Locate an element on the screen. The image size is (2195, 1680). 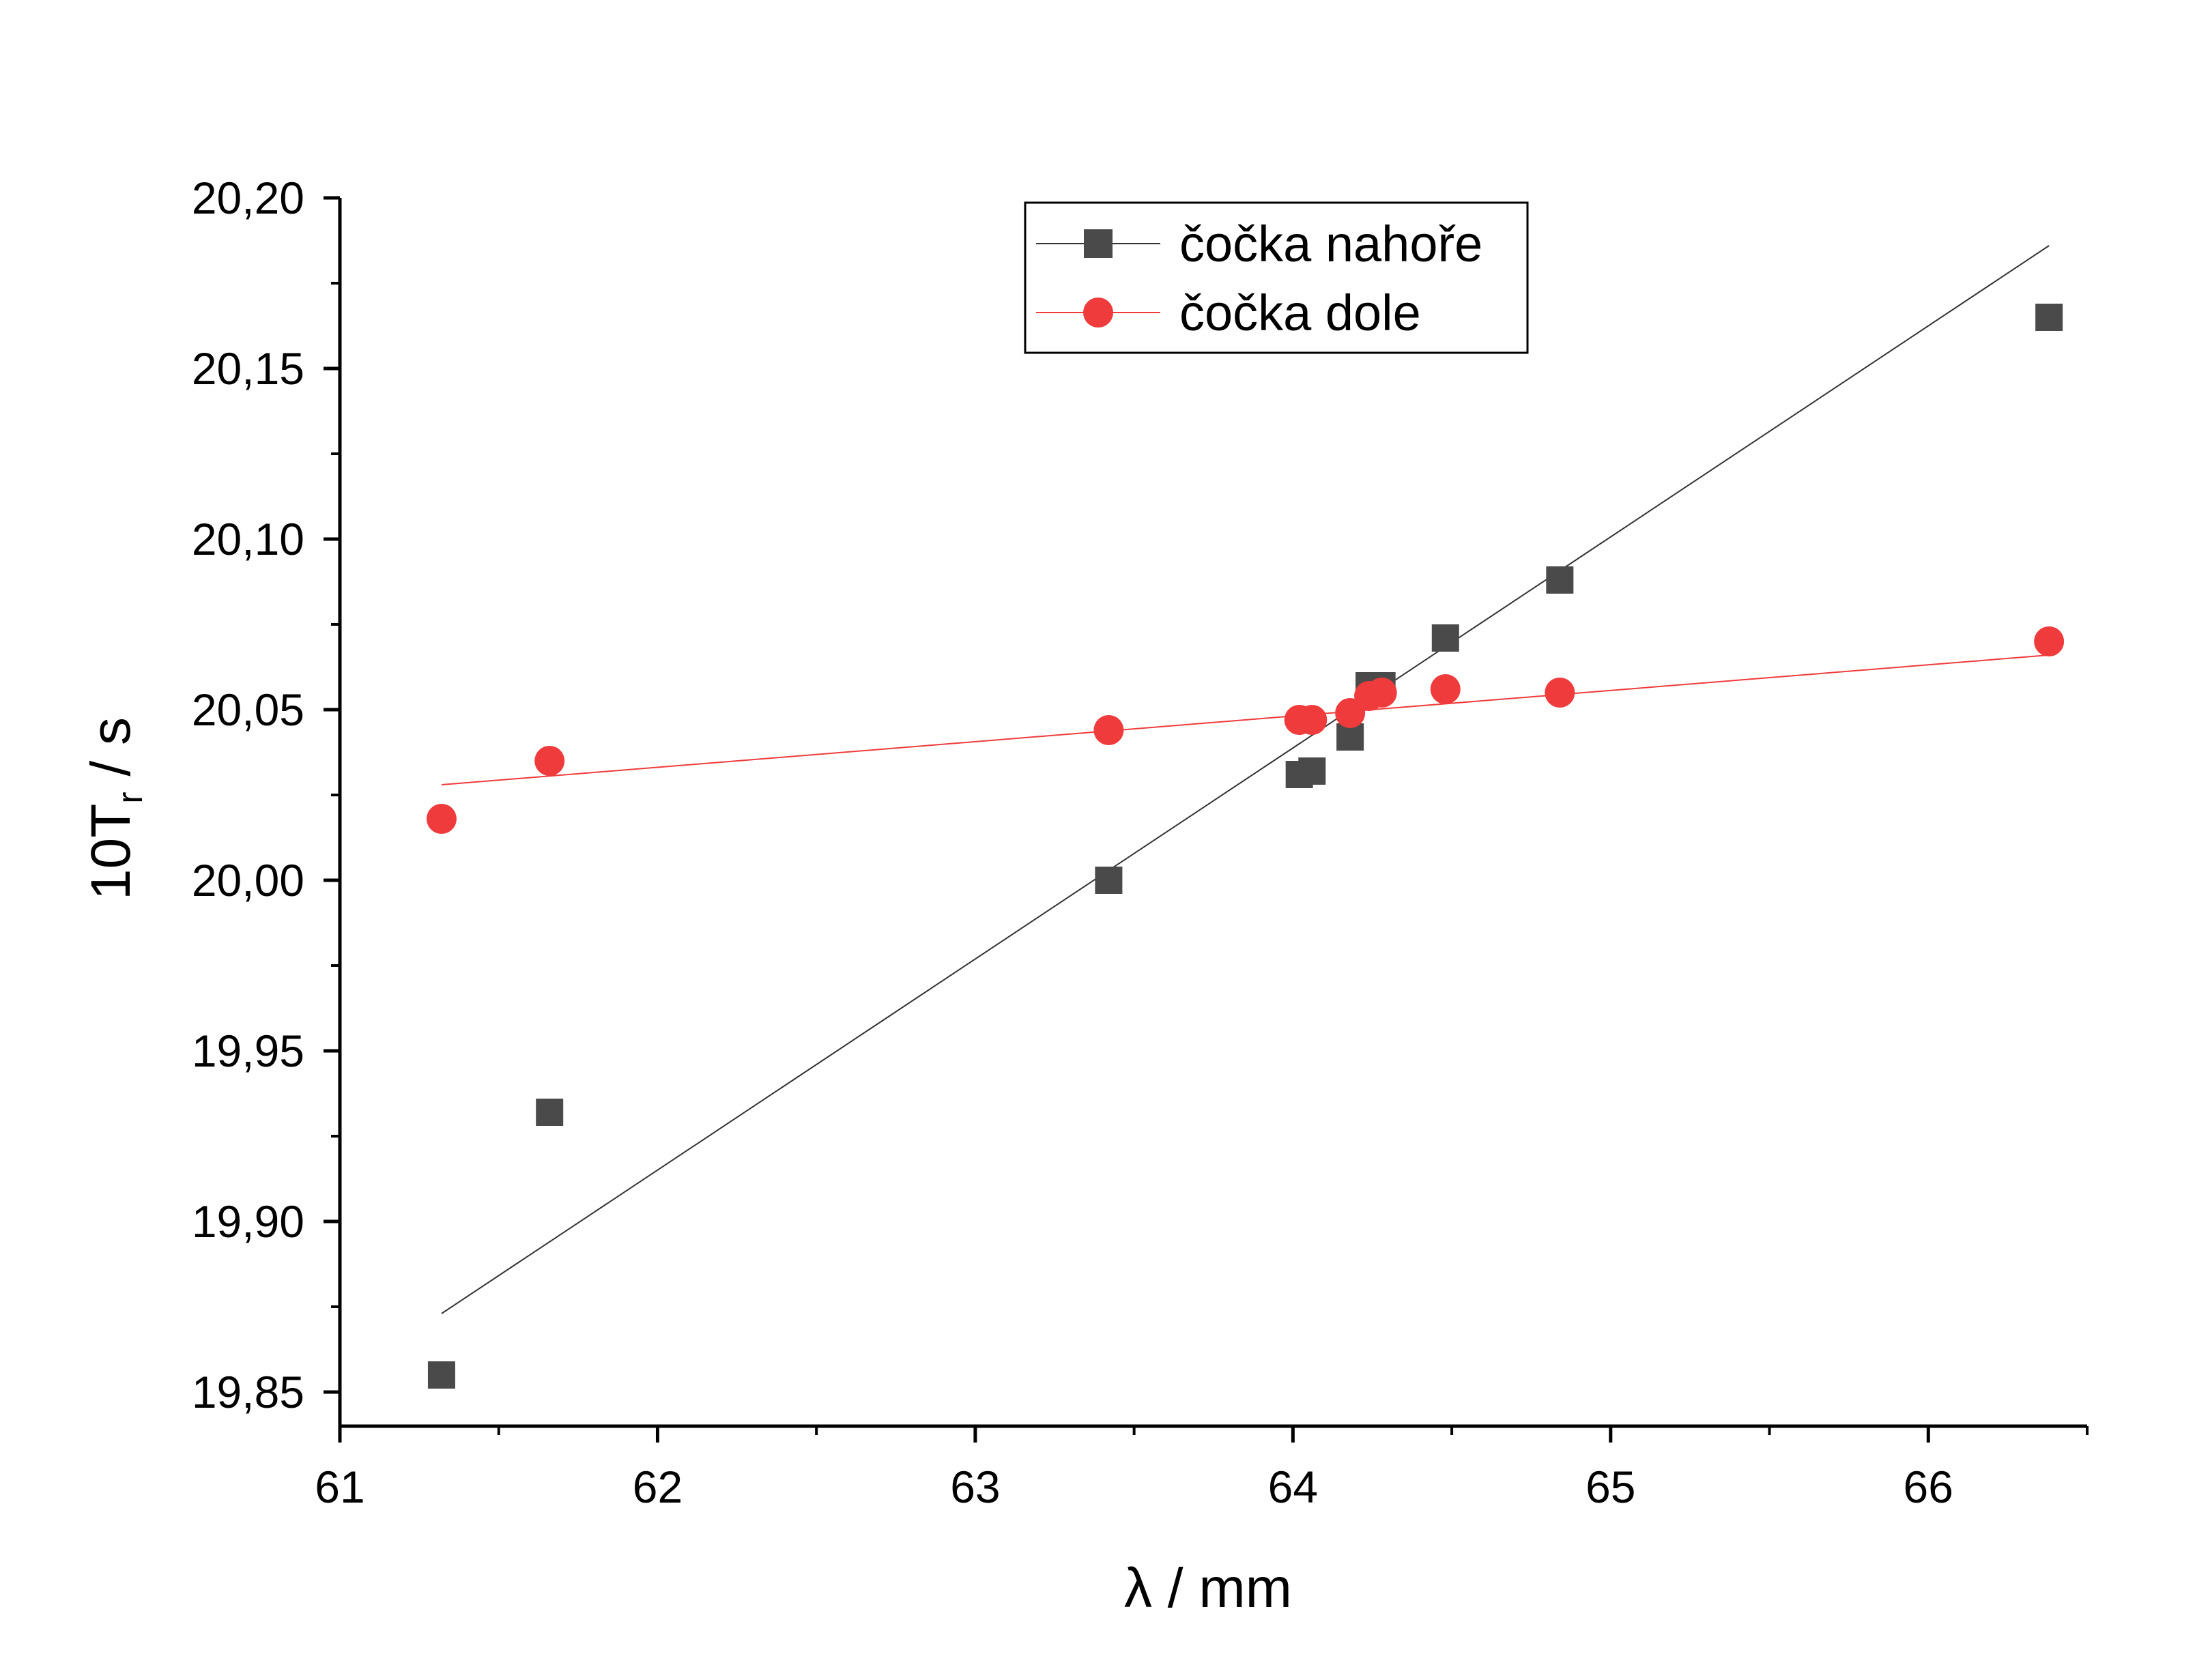
x-tick-label: 63 is located at coordinates (975, 1487).